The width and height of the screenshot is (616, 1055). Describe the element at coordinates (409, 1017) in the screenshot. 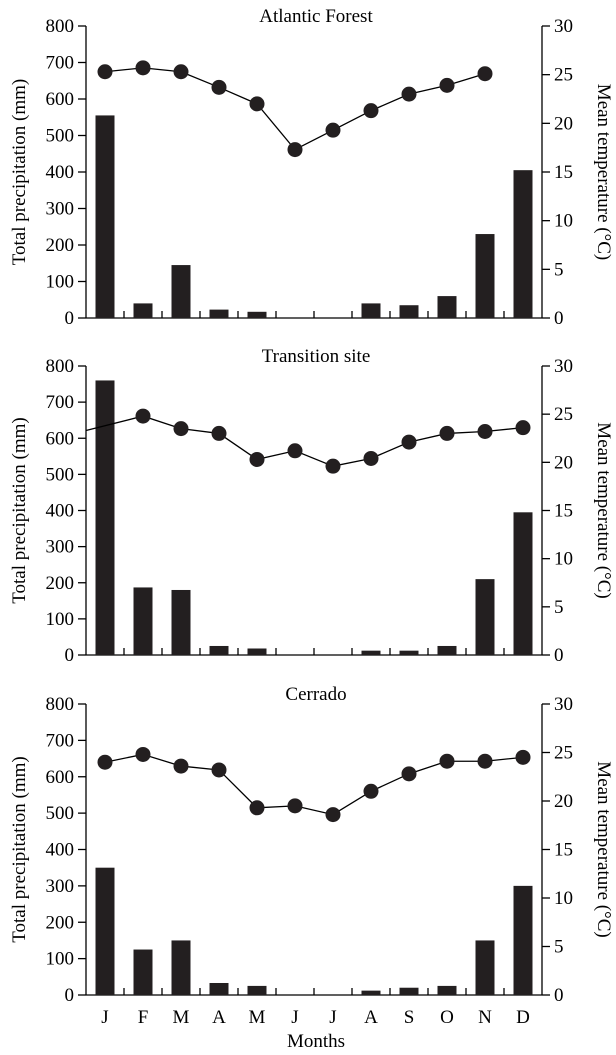

I see `x-tick-label-month: S` at that location.